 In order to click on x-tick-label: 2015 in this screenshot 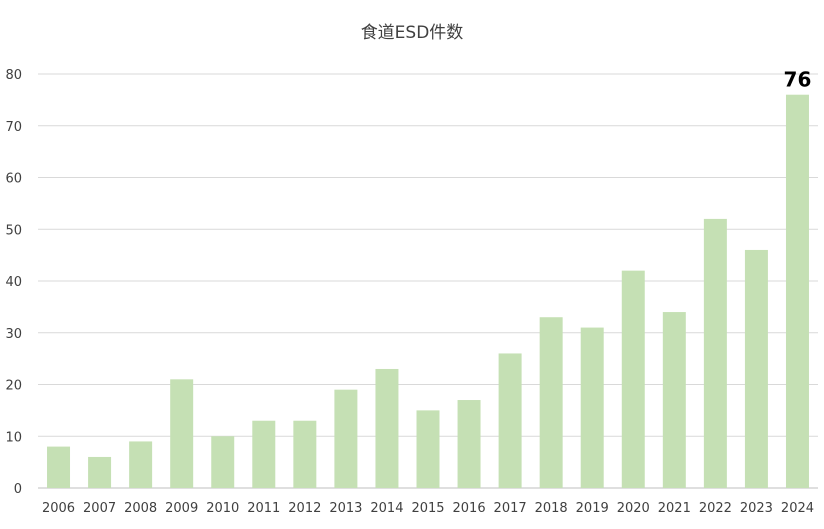, I will do `click(427, 508)`.